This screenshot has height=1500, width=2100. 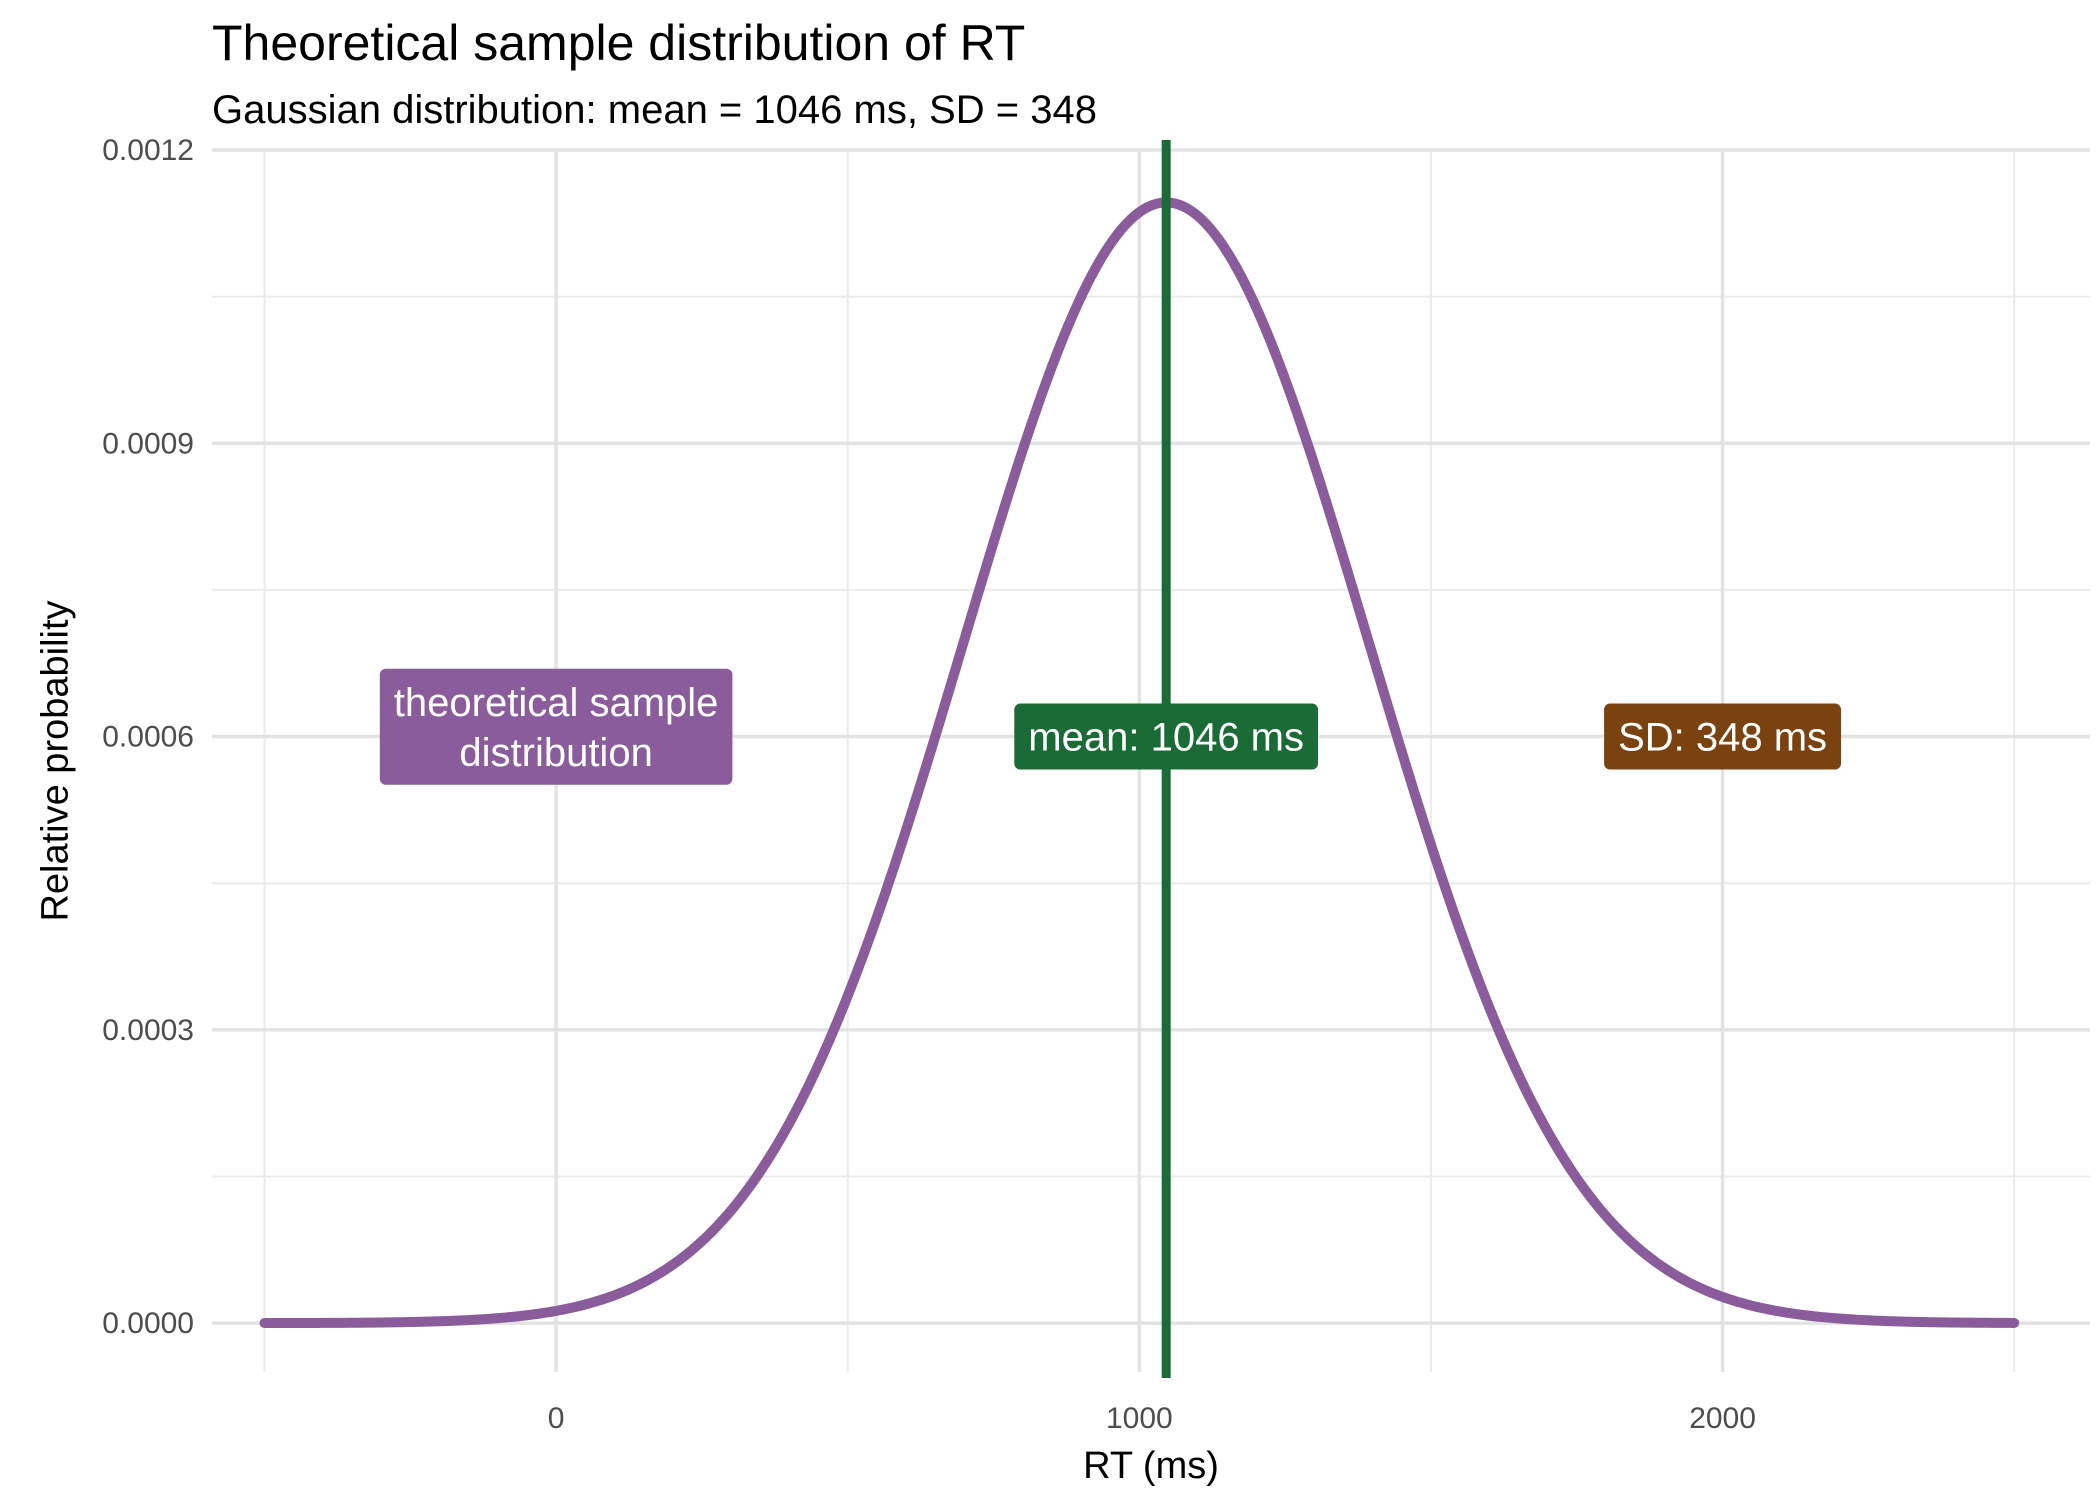 I want to click on annotation-sd-box, so click(x=1723, y=736).